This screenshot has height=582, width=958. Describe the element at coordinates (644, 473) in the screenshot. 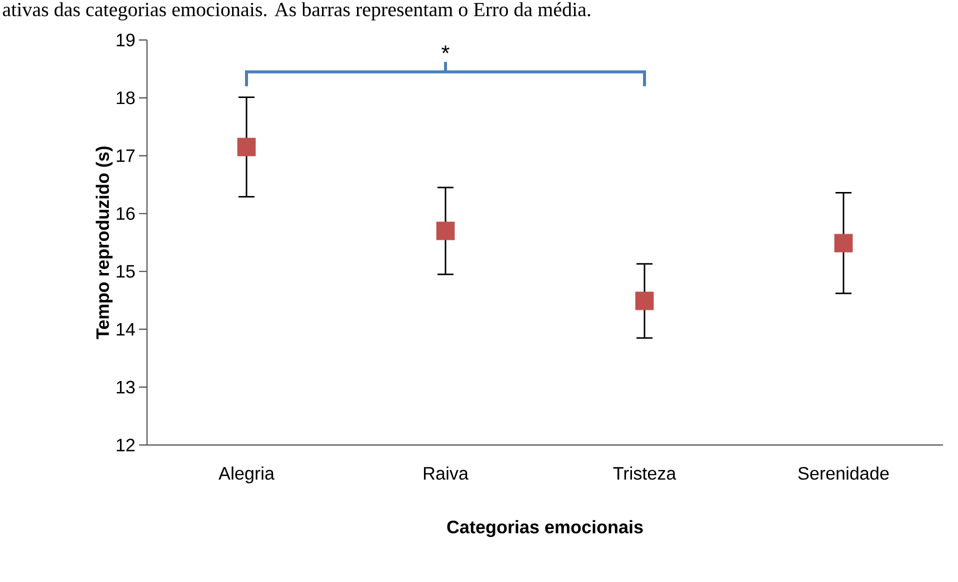

I see `x-tick-label: Tristeza` at that location.